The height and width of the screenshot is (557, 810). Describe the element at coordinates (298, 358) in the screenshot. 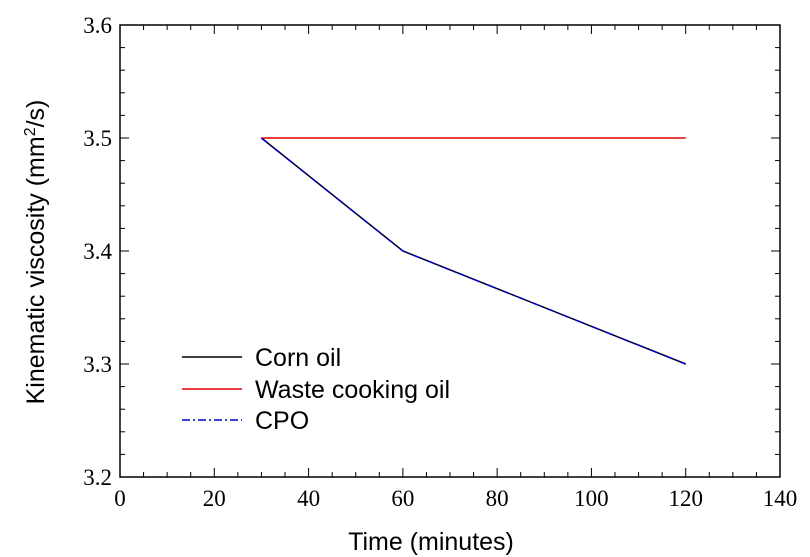

I see `legend-label-corn-oil: Corn oil` at that location.